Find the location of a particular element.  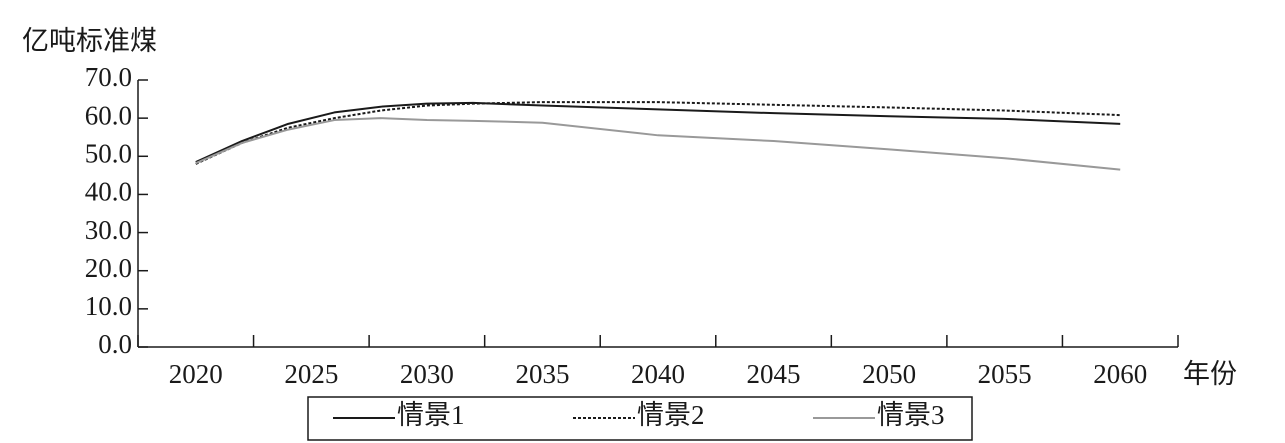

y-tick-label: 10.0 is located at coordinates (108, 306).